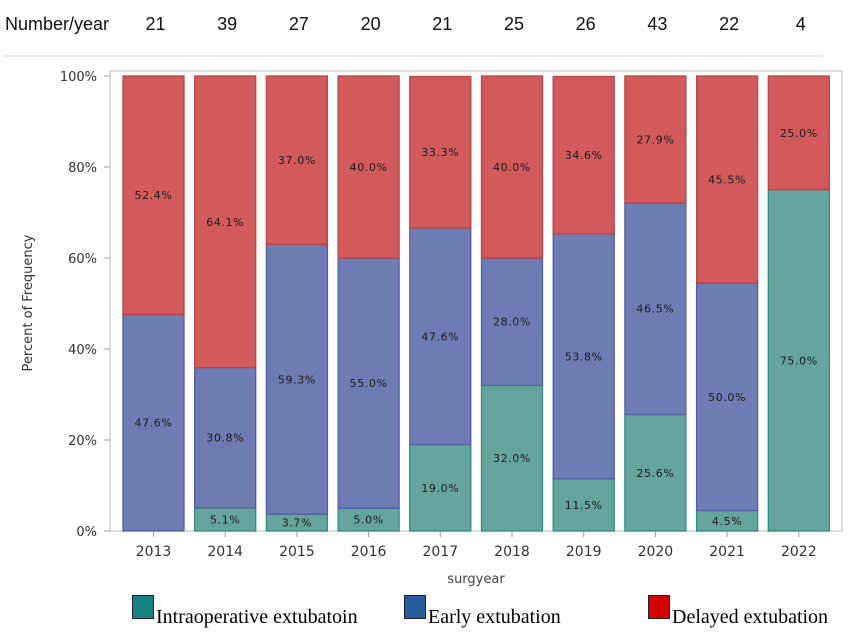 The width and height of the screenshot is (862, 633). What do you see at coordinates (440, 552) in the screenshot?
I see `x-tick-label: 2017` at bounding box center [440, 552].